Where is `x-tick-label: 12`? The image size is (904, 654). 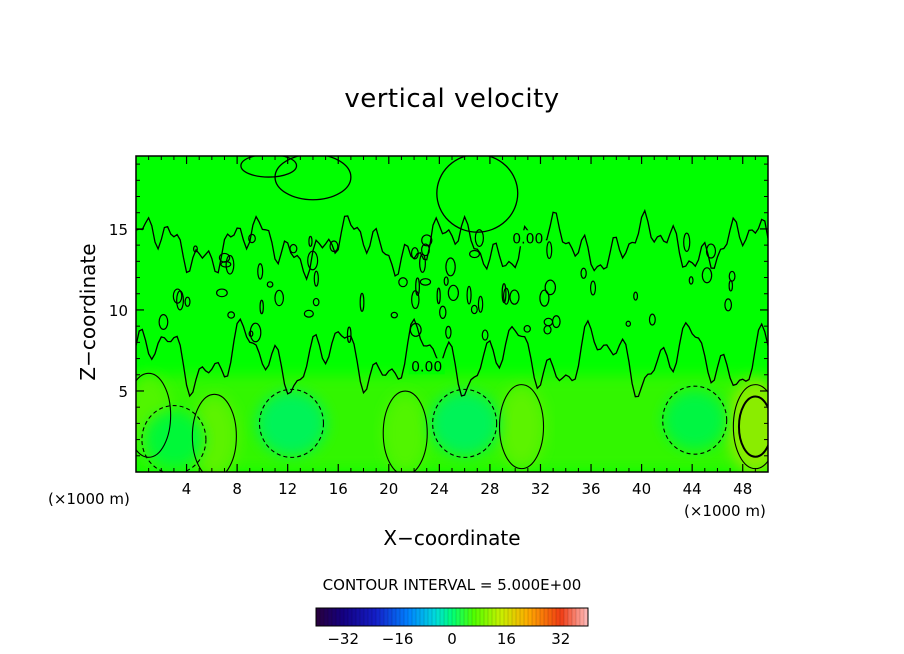 x-tick-label: 12 is located at coordinates (287, 489).